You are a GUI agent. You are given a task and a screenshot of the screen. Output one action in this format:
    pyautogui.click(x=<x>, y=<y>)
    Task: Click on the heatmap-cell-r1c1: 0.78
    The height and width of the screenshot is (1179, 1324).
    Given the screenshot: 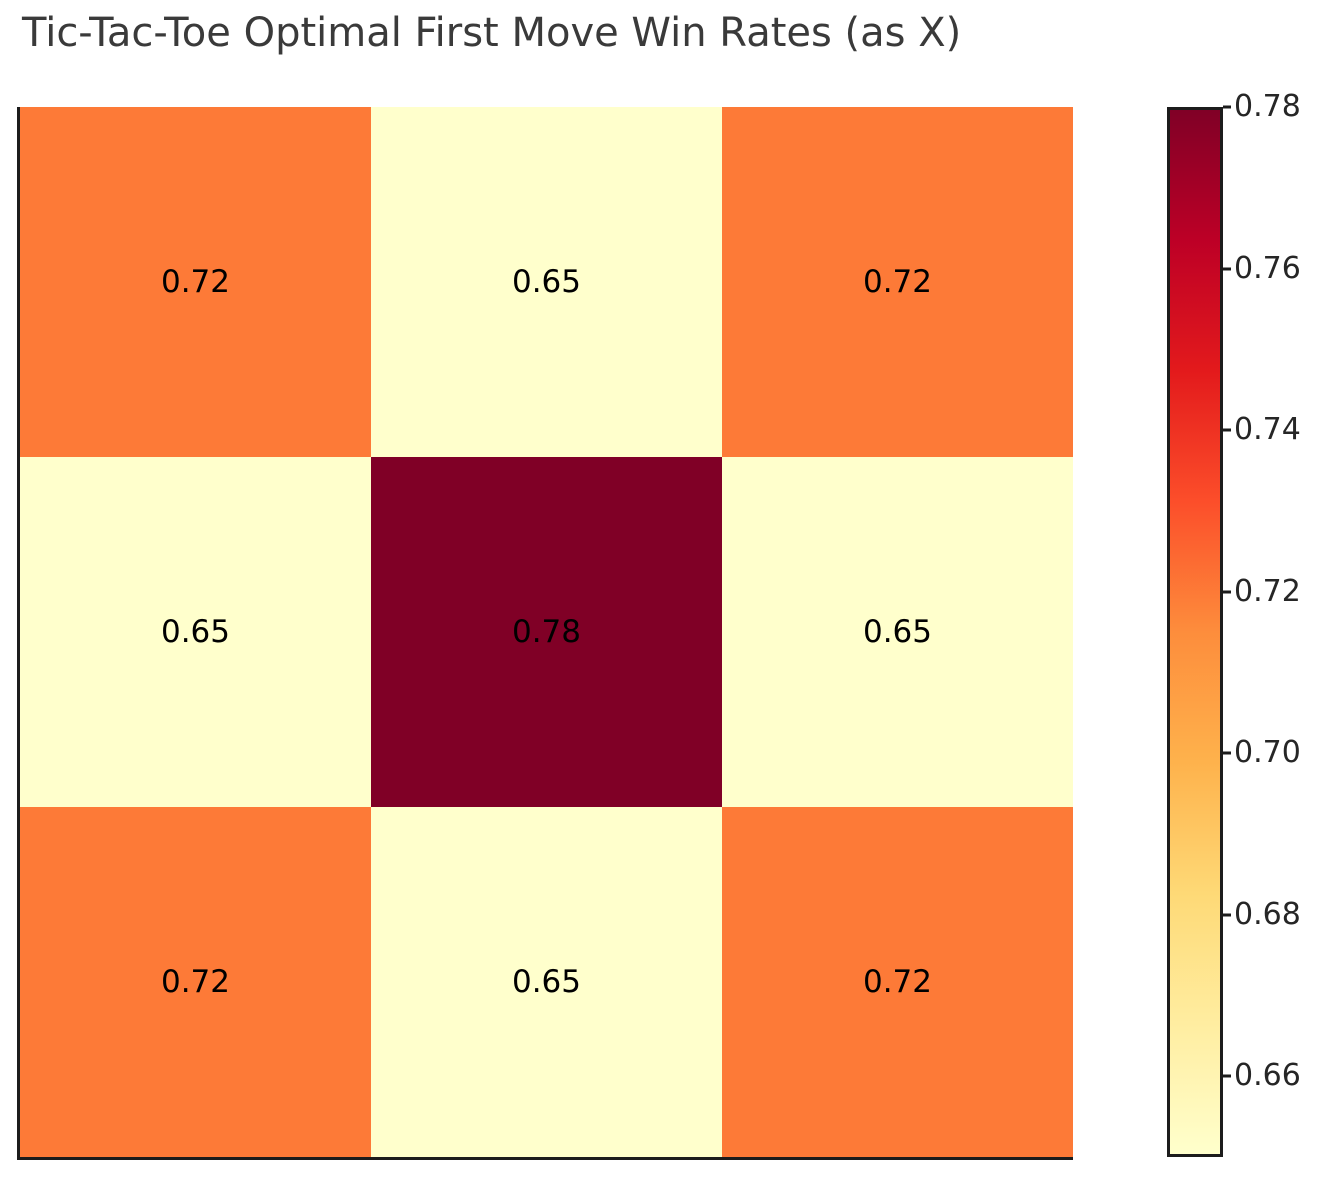 What is the action you would take?
    pyautogui.click(x=546, y=632)
    